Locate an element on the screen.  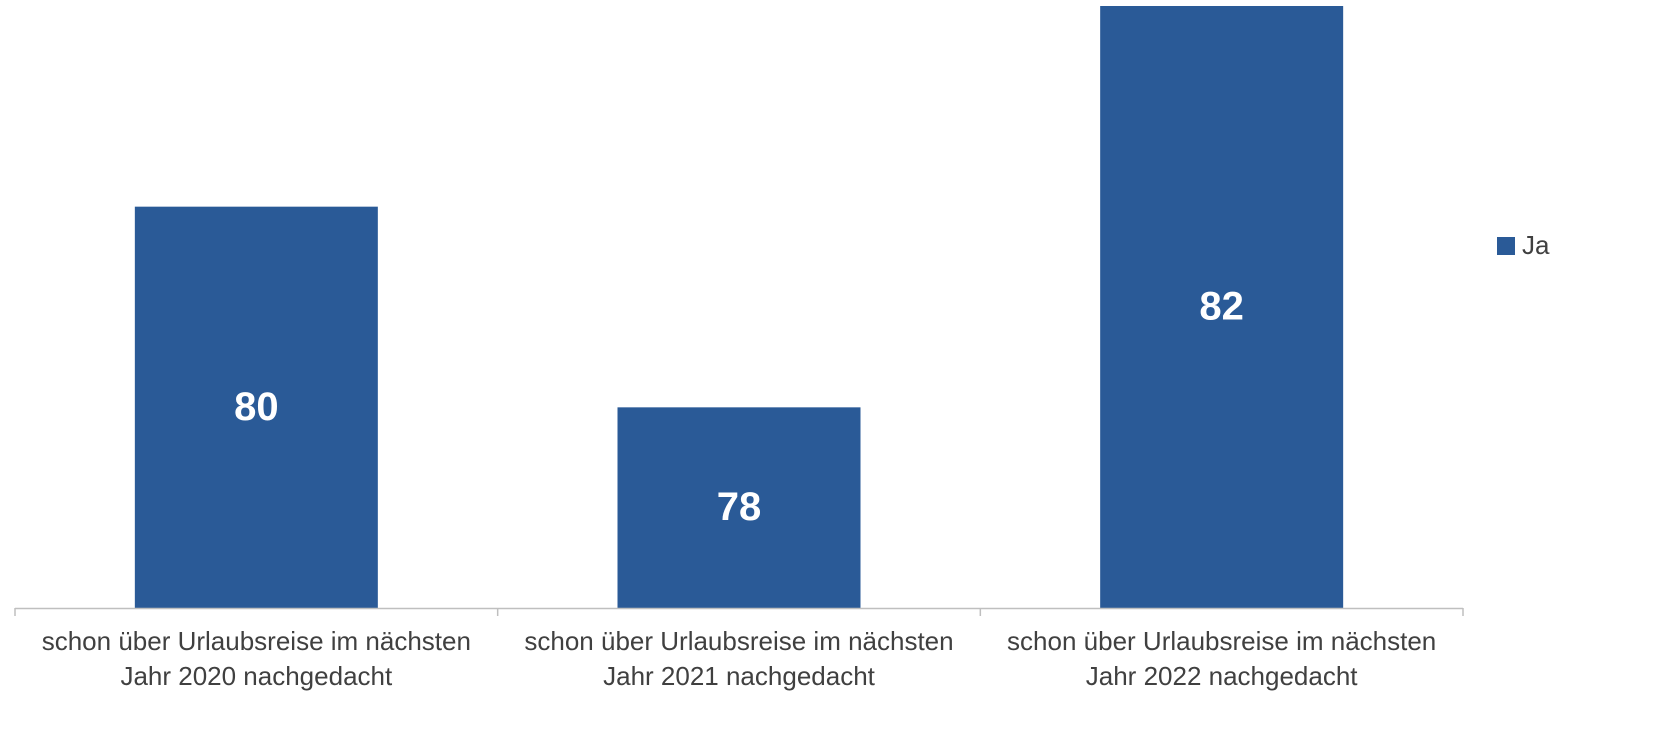
legend-swatch is located at coordinates (1506, 246).